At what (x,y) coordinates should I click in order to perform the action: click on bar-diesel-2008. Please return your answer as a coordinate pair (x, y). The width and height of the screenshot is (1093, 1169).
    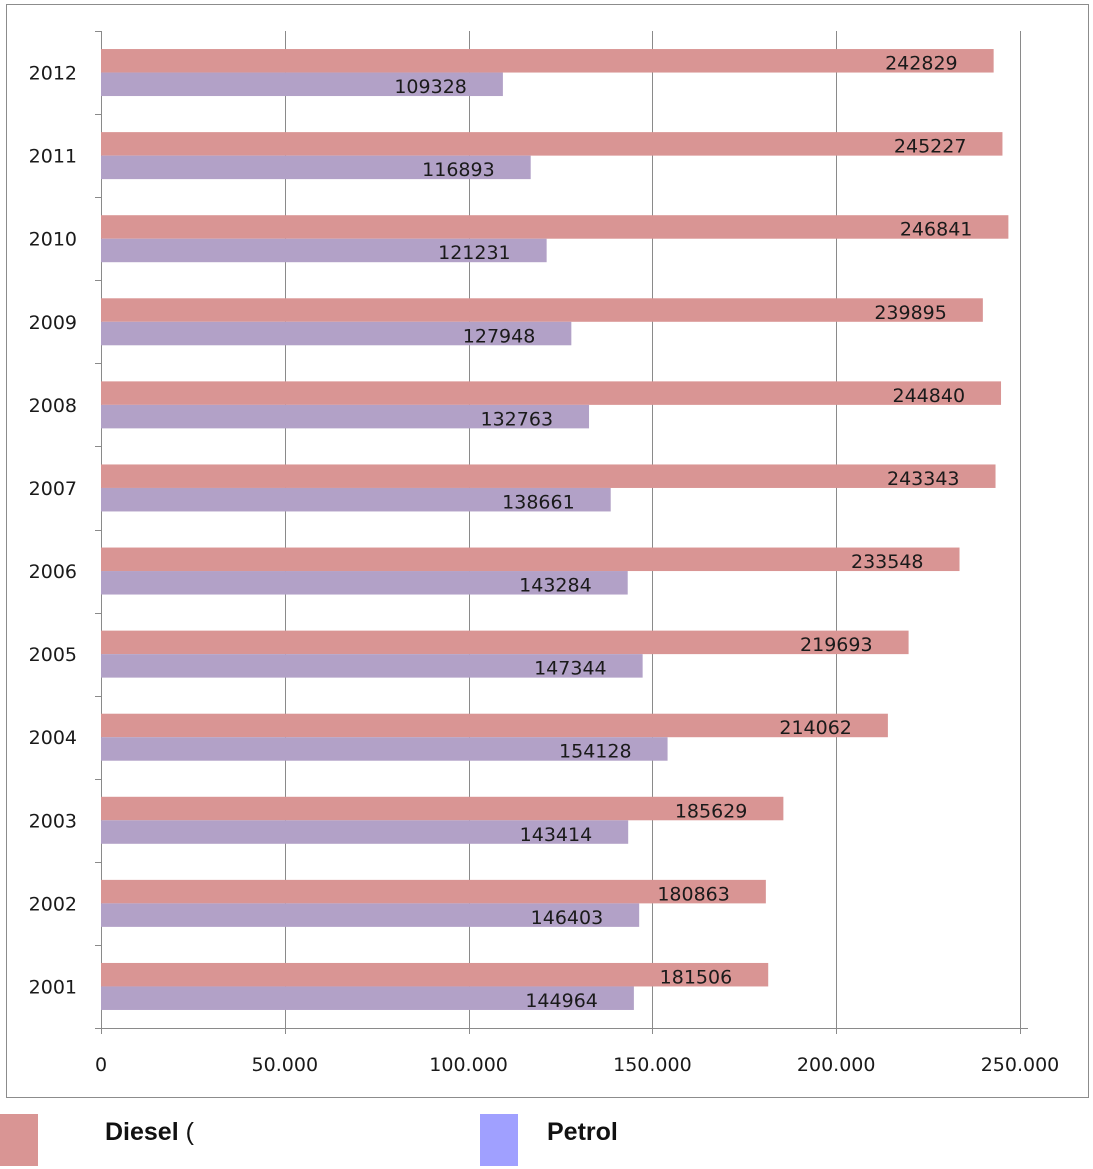
    Looking at the image, I should click on (551, 393).